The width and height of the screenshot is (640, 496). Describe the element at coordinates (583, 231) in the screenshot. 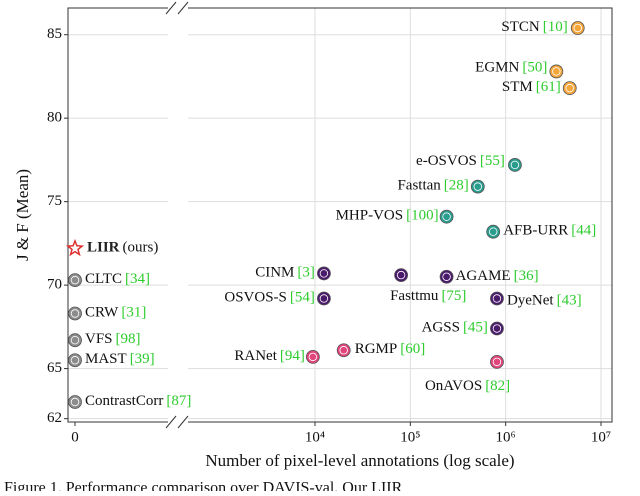

I see `point-ref: [44]` at that location.